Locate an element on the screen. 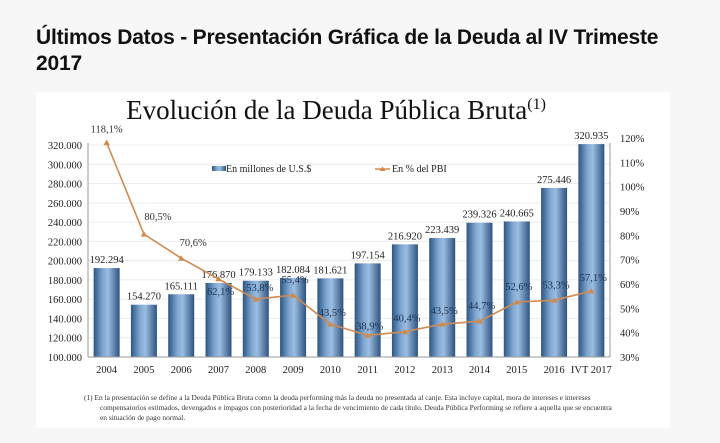 This screenshot has height=443, width=720. x-tick-label: IVT 2017 is located at coordinates (591, 370).